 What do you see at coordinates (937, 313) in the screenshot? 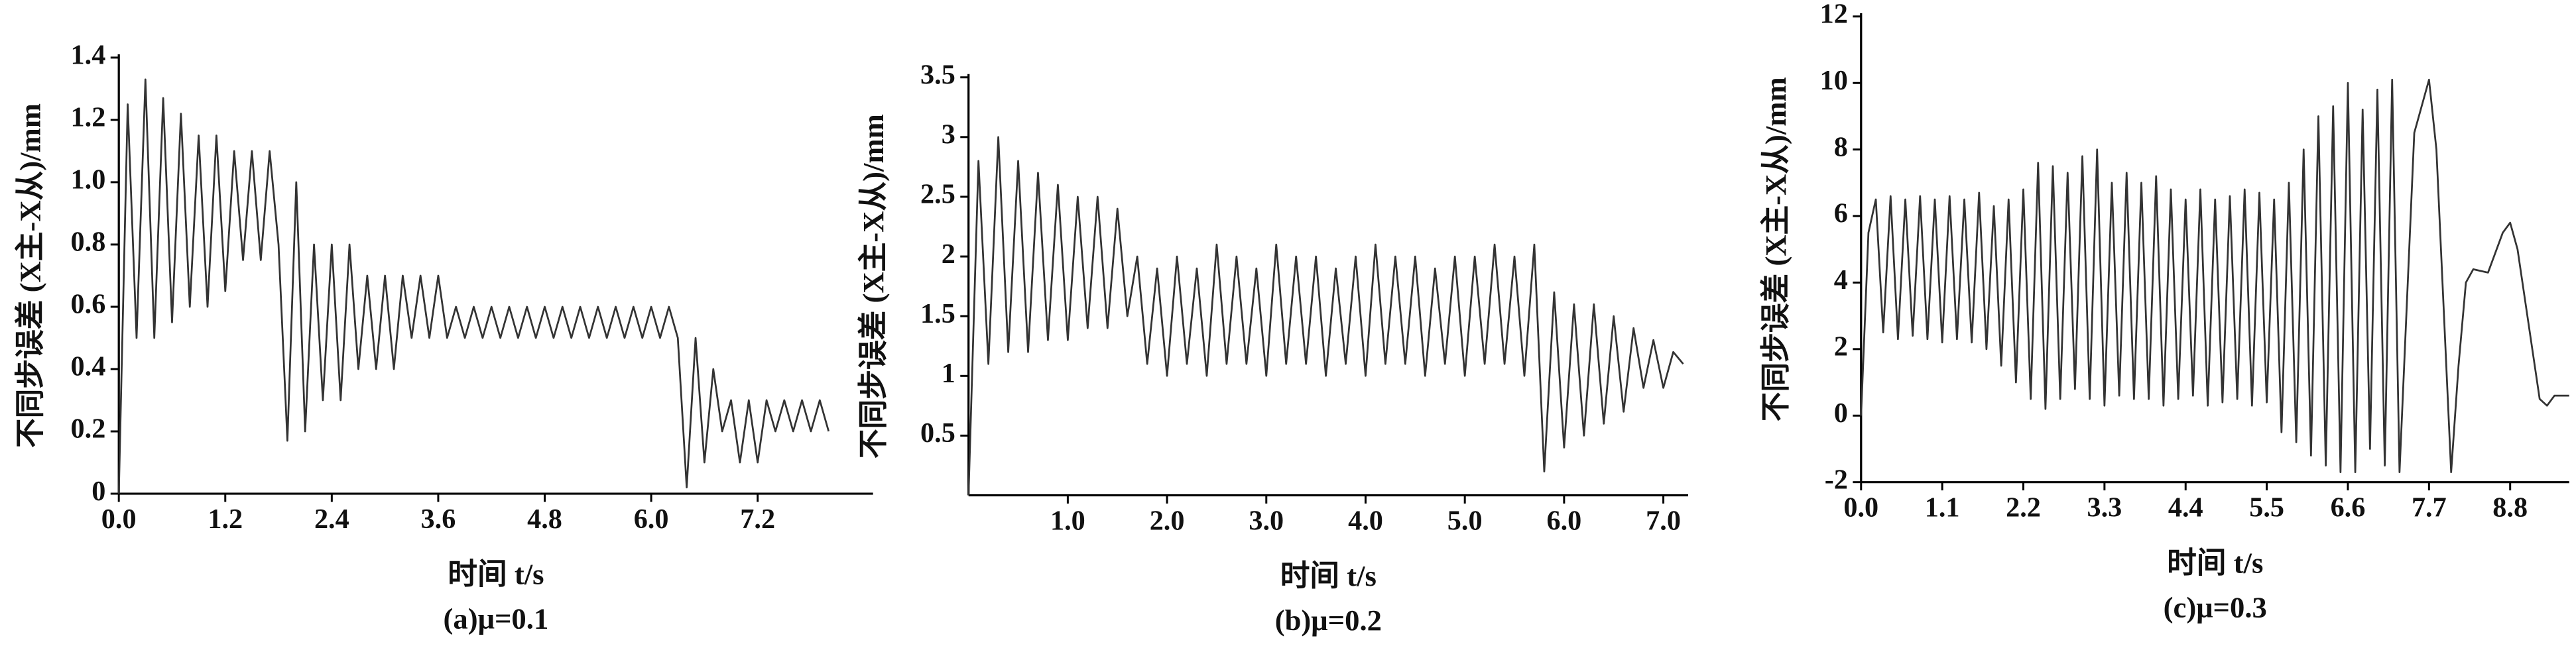
I see `y-tick-label: 1.5` at bounding box center [937, 313].